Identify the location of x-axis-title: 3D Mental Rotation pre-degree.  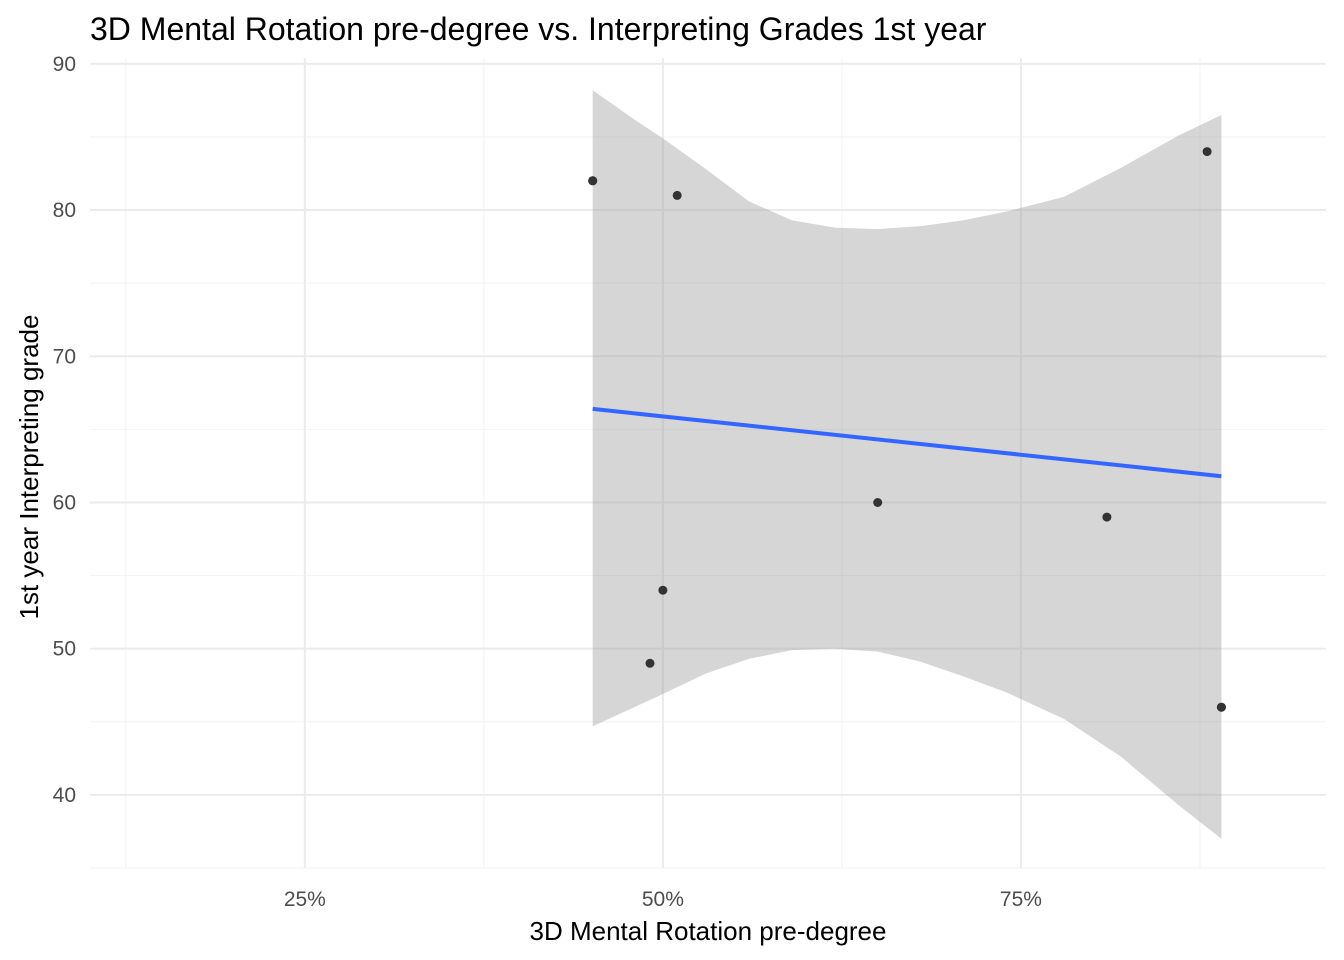
(708, 931).